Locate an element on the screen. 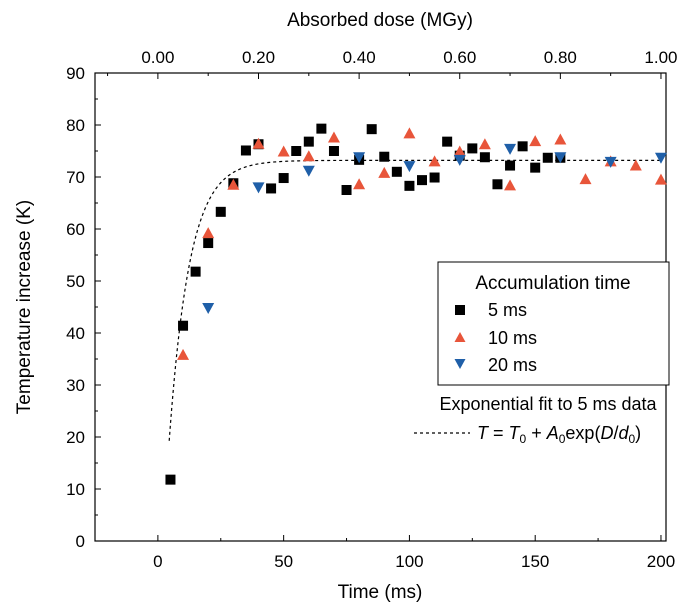  legend-title: Accumulation time is located at coordinates (552, 283).